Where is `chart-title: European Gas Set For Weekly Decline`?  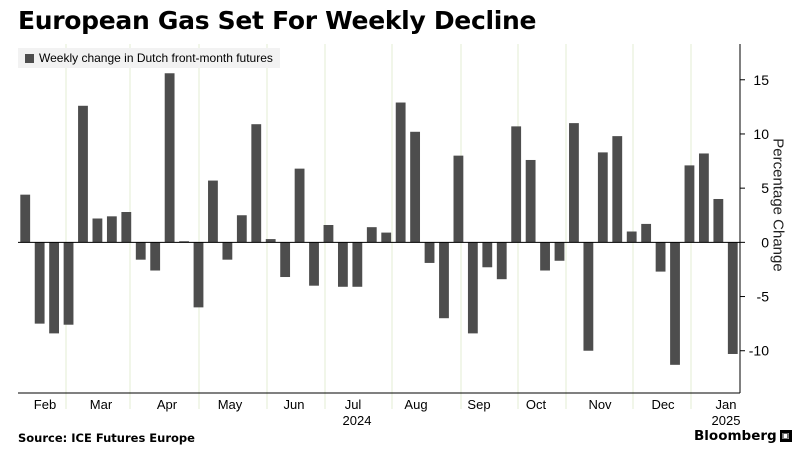
chart-title: European Gas Set For Weekly Decline is located at coordinates (277, 20).